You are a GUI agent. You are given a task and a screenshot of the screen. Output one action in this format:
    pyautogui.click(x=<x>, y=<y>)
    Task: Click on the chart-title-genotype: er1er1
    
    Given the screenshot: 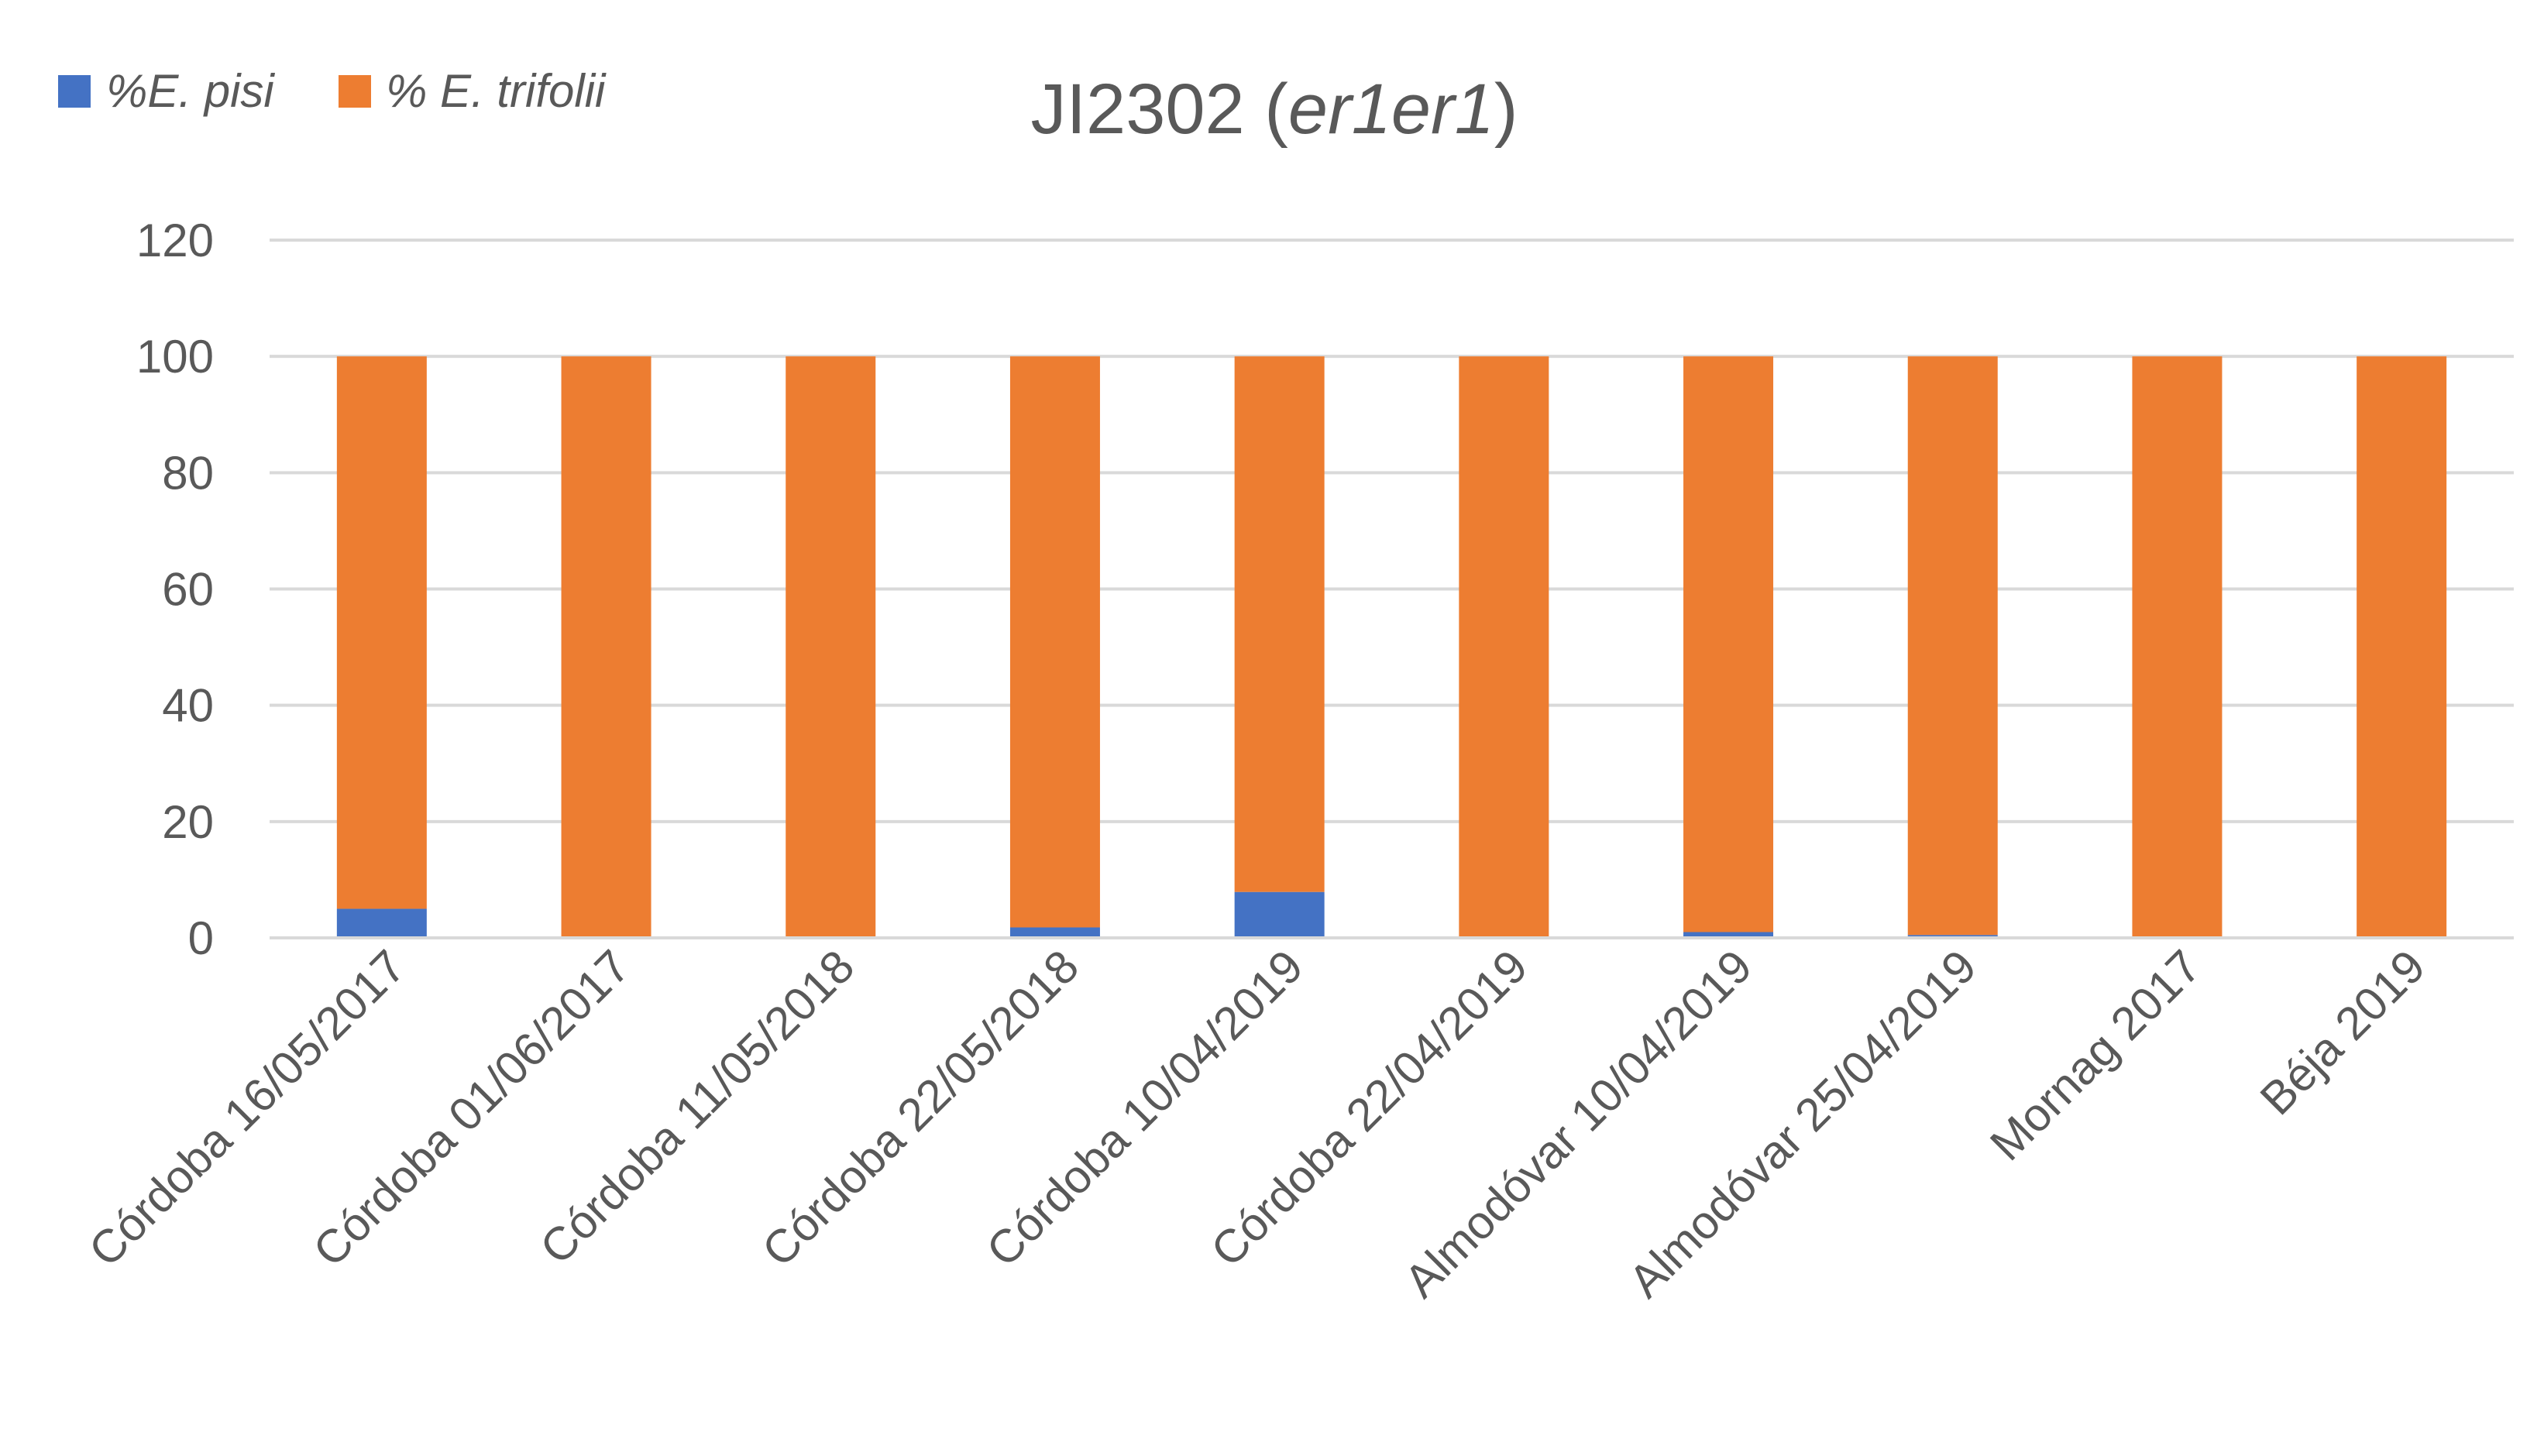 What is the action you would take?
    pyautogui.click(x=1391, y=110)
    